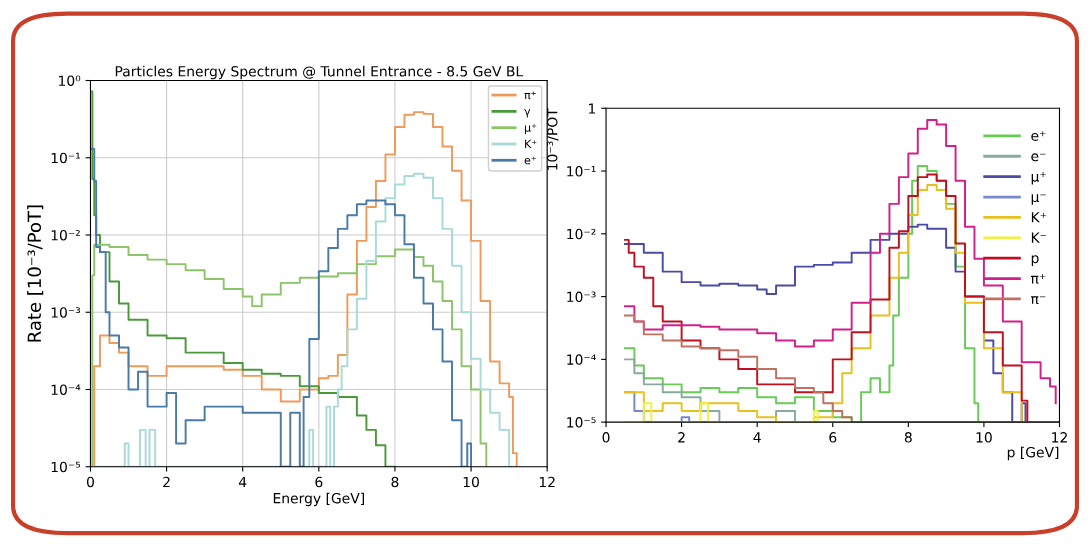 Image resolution: width=1090 pixels, height=544 pixels. Describe the element at coordinates (552, 139) in the screenshot. I see `y-axis-title: 10⁻³/POT` at that location.